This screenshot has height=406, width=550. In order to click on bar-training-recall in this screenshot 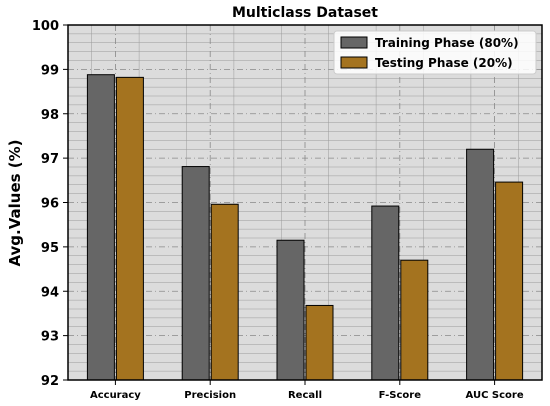, I will do `click(290, 310)`.